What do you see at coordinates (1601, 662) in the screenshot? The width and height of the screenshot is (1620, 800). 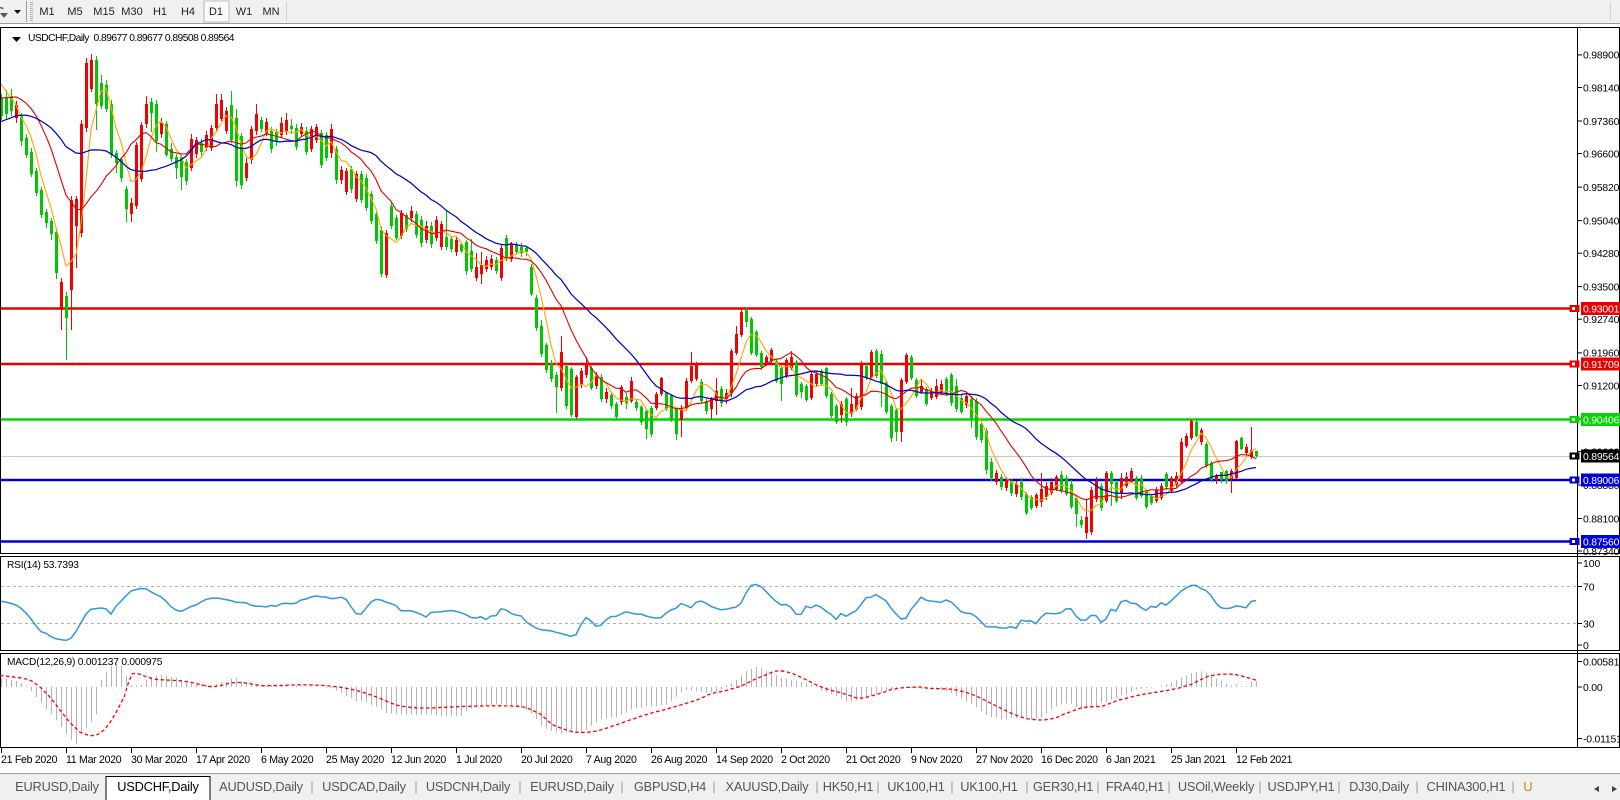 I see `svg-text: 0.005818` at bounding box center [1601, 662].